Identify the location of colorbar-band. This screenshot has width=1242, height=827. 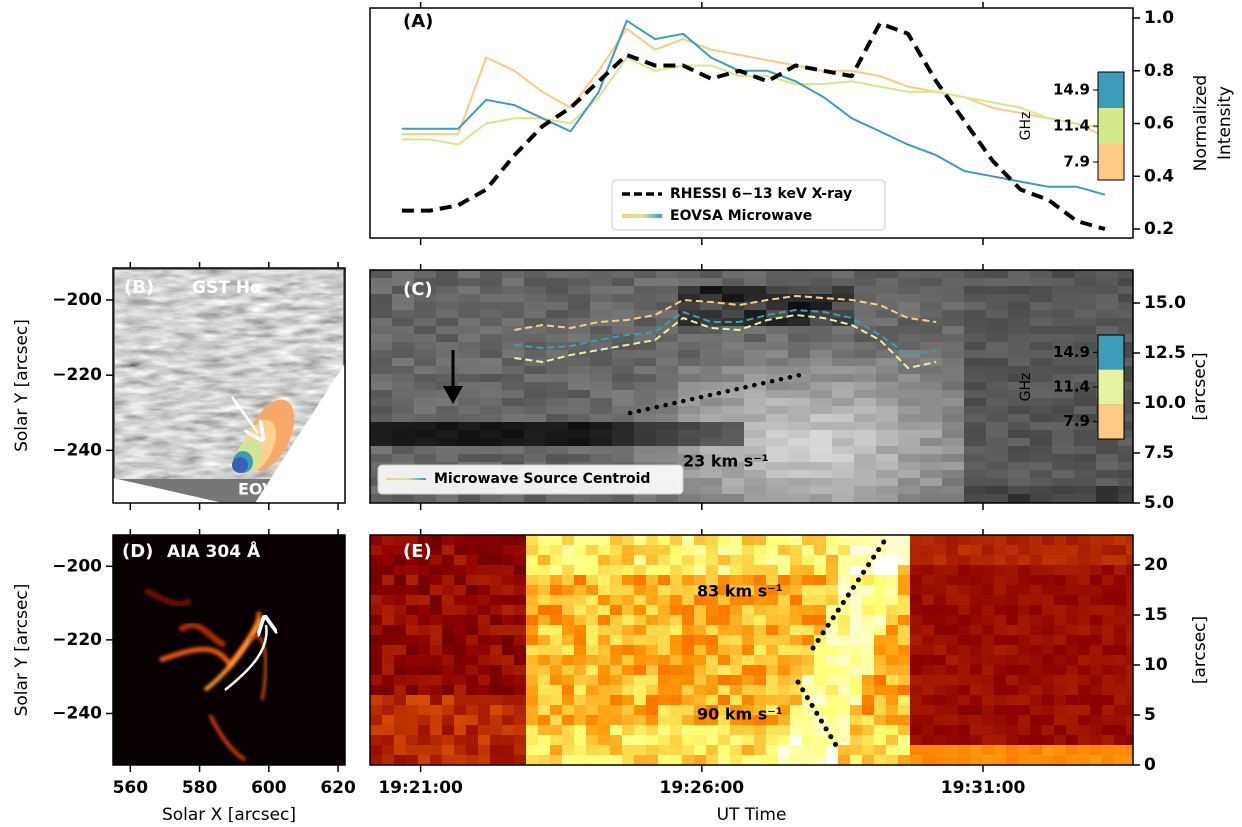
(1111, 421).